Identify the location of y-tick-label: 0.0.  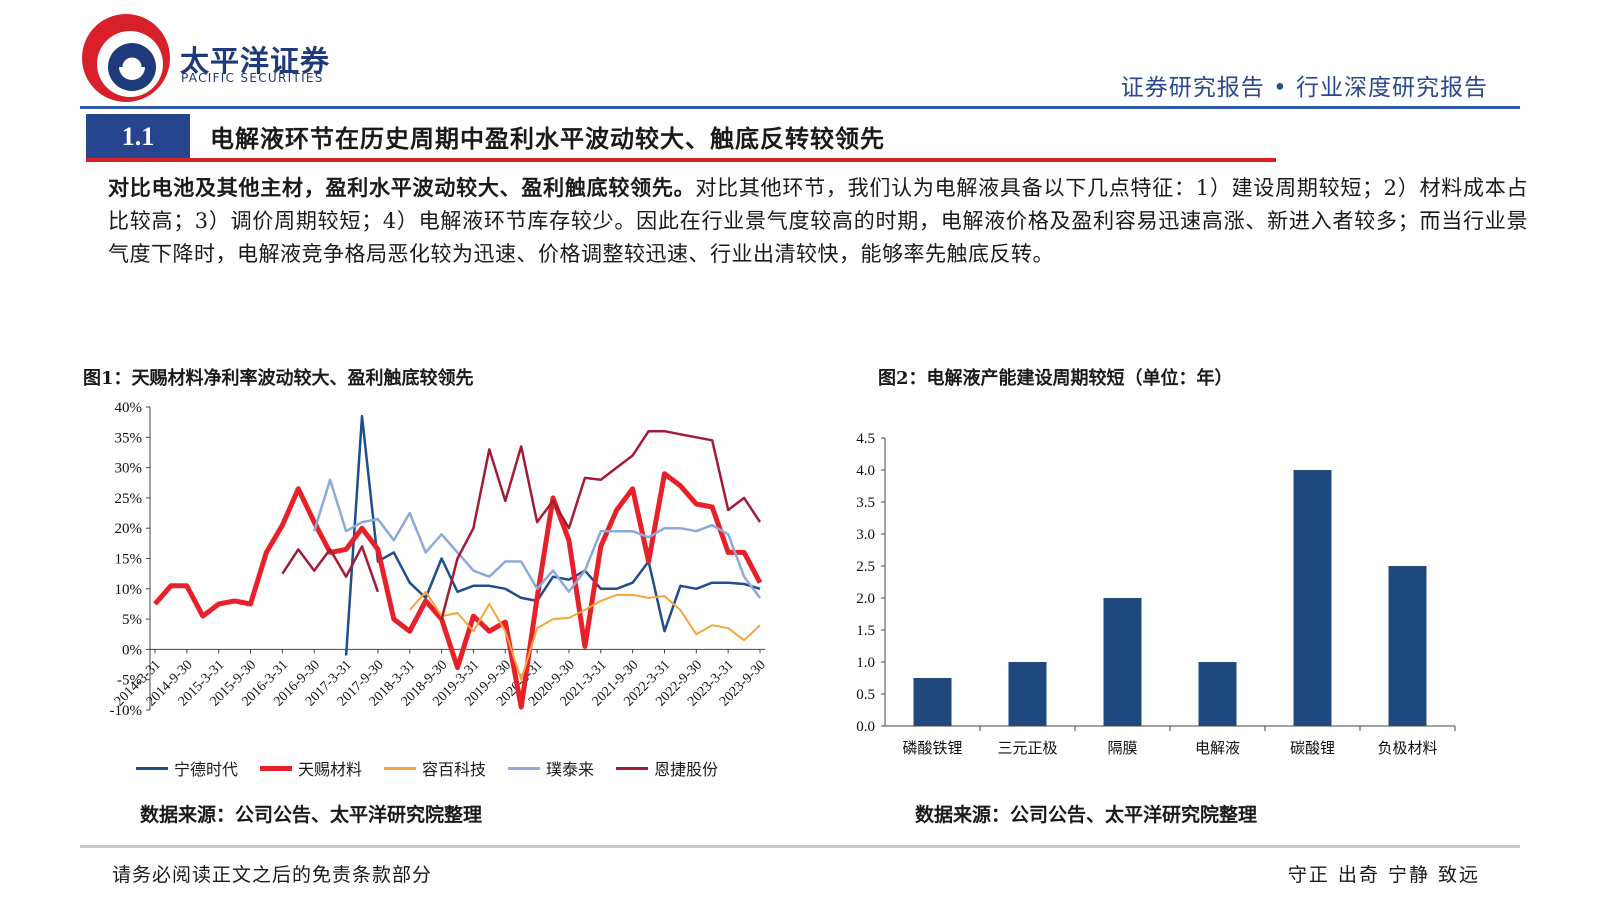
(865, 727).